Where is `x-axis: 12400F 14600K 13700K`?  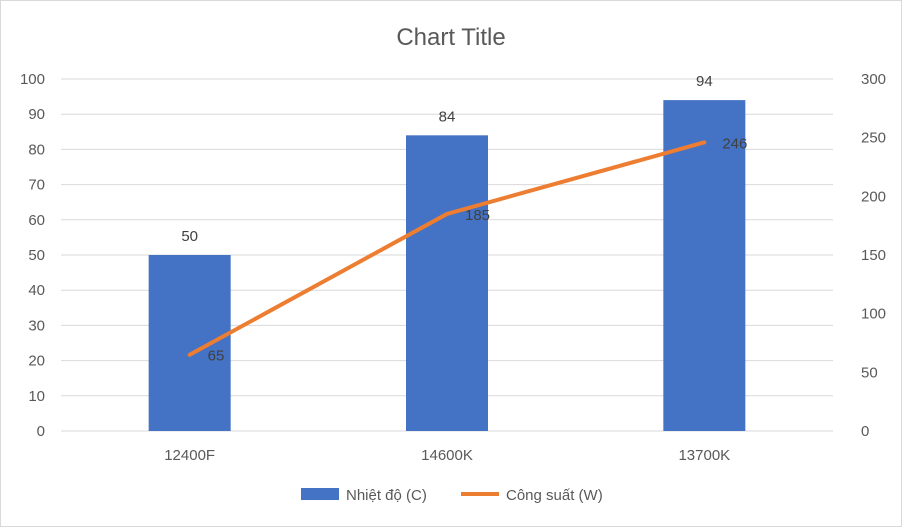 x-axis: 12400F 14600K 13700K is located at coordinates (447, 455).